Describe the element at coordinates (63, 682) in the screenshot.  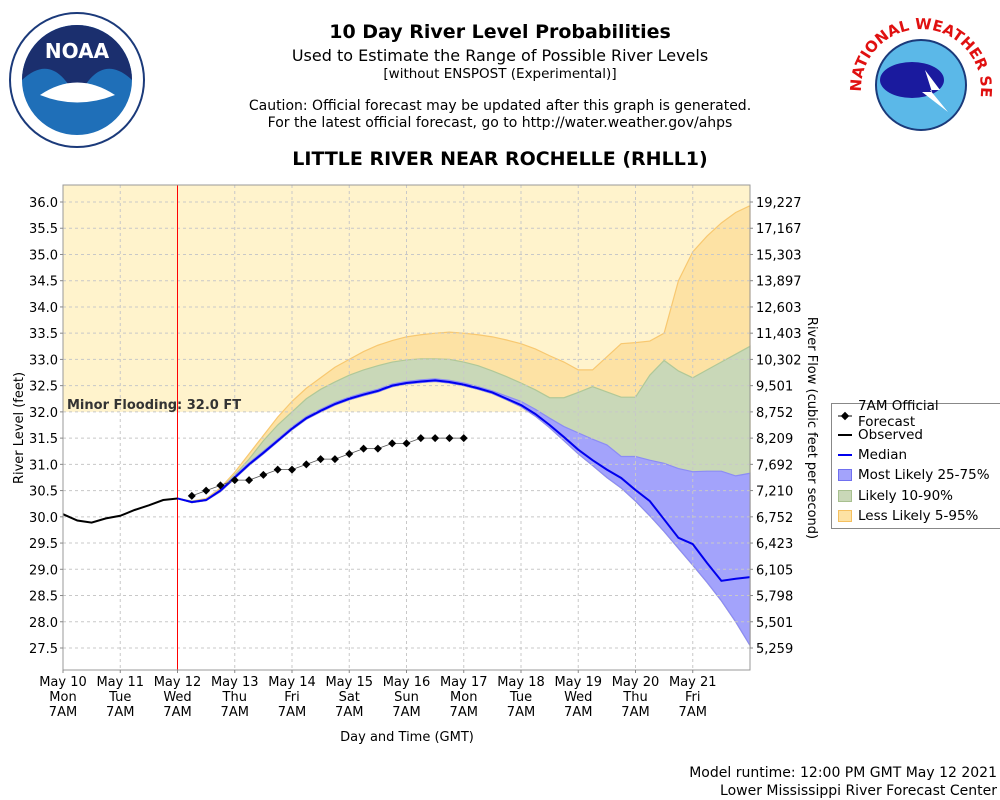
I see `x-tick-label: May 10` at that location.